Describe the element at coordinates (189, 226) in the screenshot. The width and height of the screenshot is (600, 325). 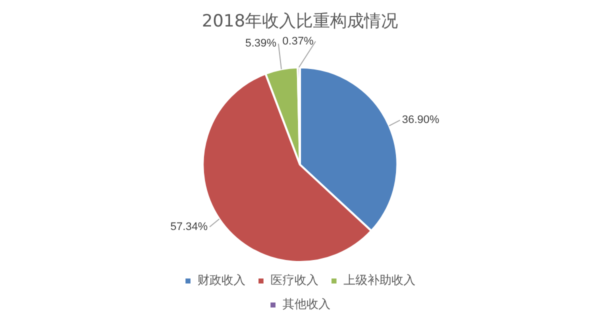
I see `data-label: 57.34%` at that location.